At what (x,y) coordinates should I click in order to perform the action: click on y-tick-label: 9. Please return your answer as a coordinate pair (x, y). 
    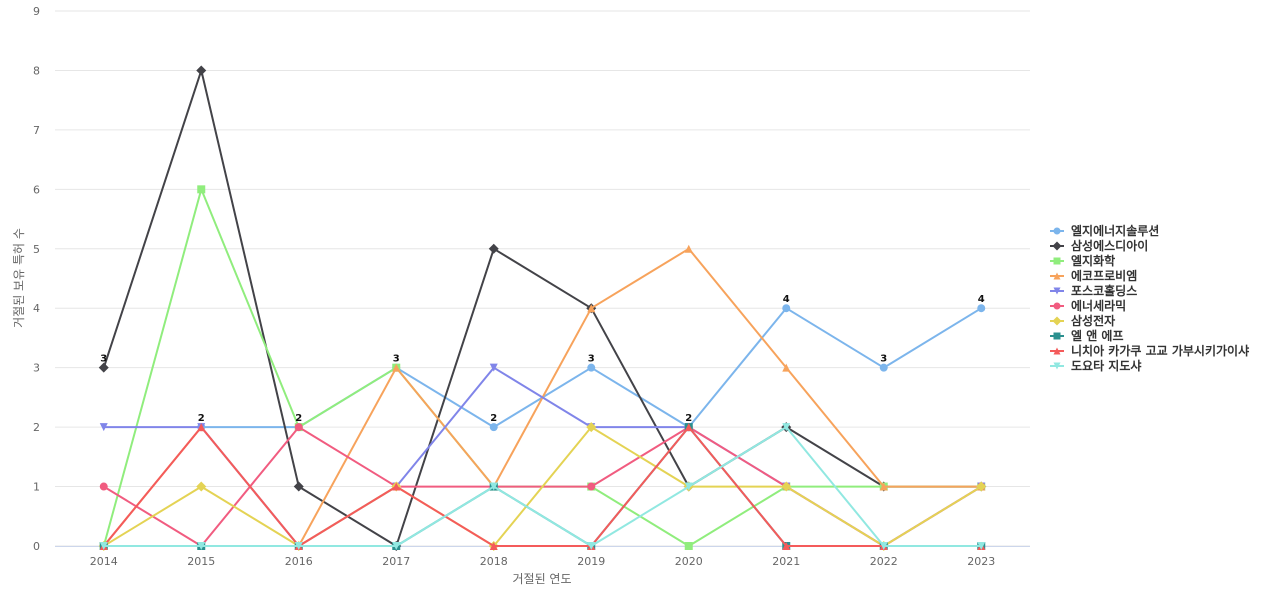
    Looking at the image, I should click on (36, 11).